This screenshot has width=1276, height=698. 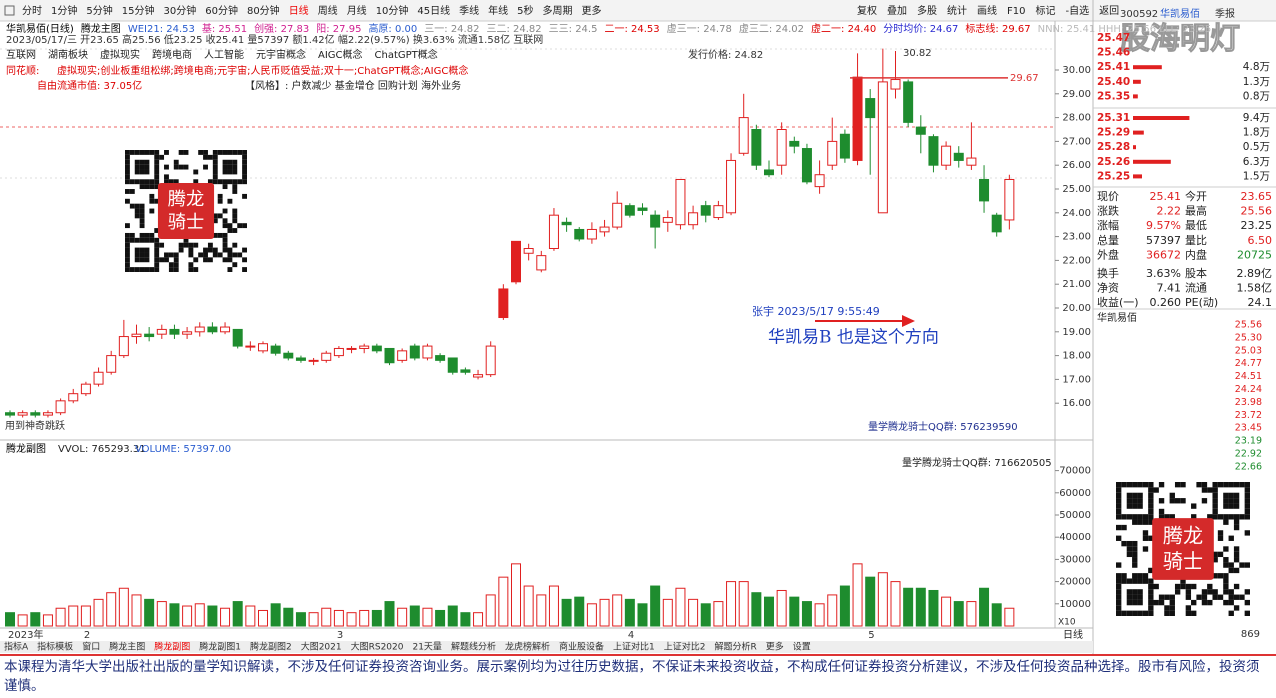 I want to click on period-button: 更多, so click(x=592, y=10).